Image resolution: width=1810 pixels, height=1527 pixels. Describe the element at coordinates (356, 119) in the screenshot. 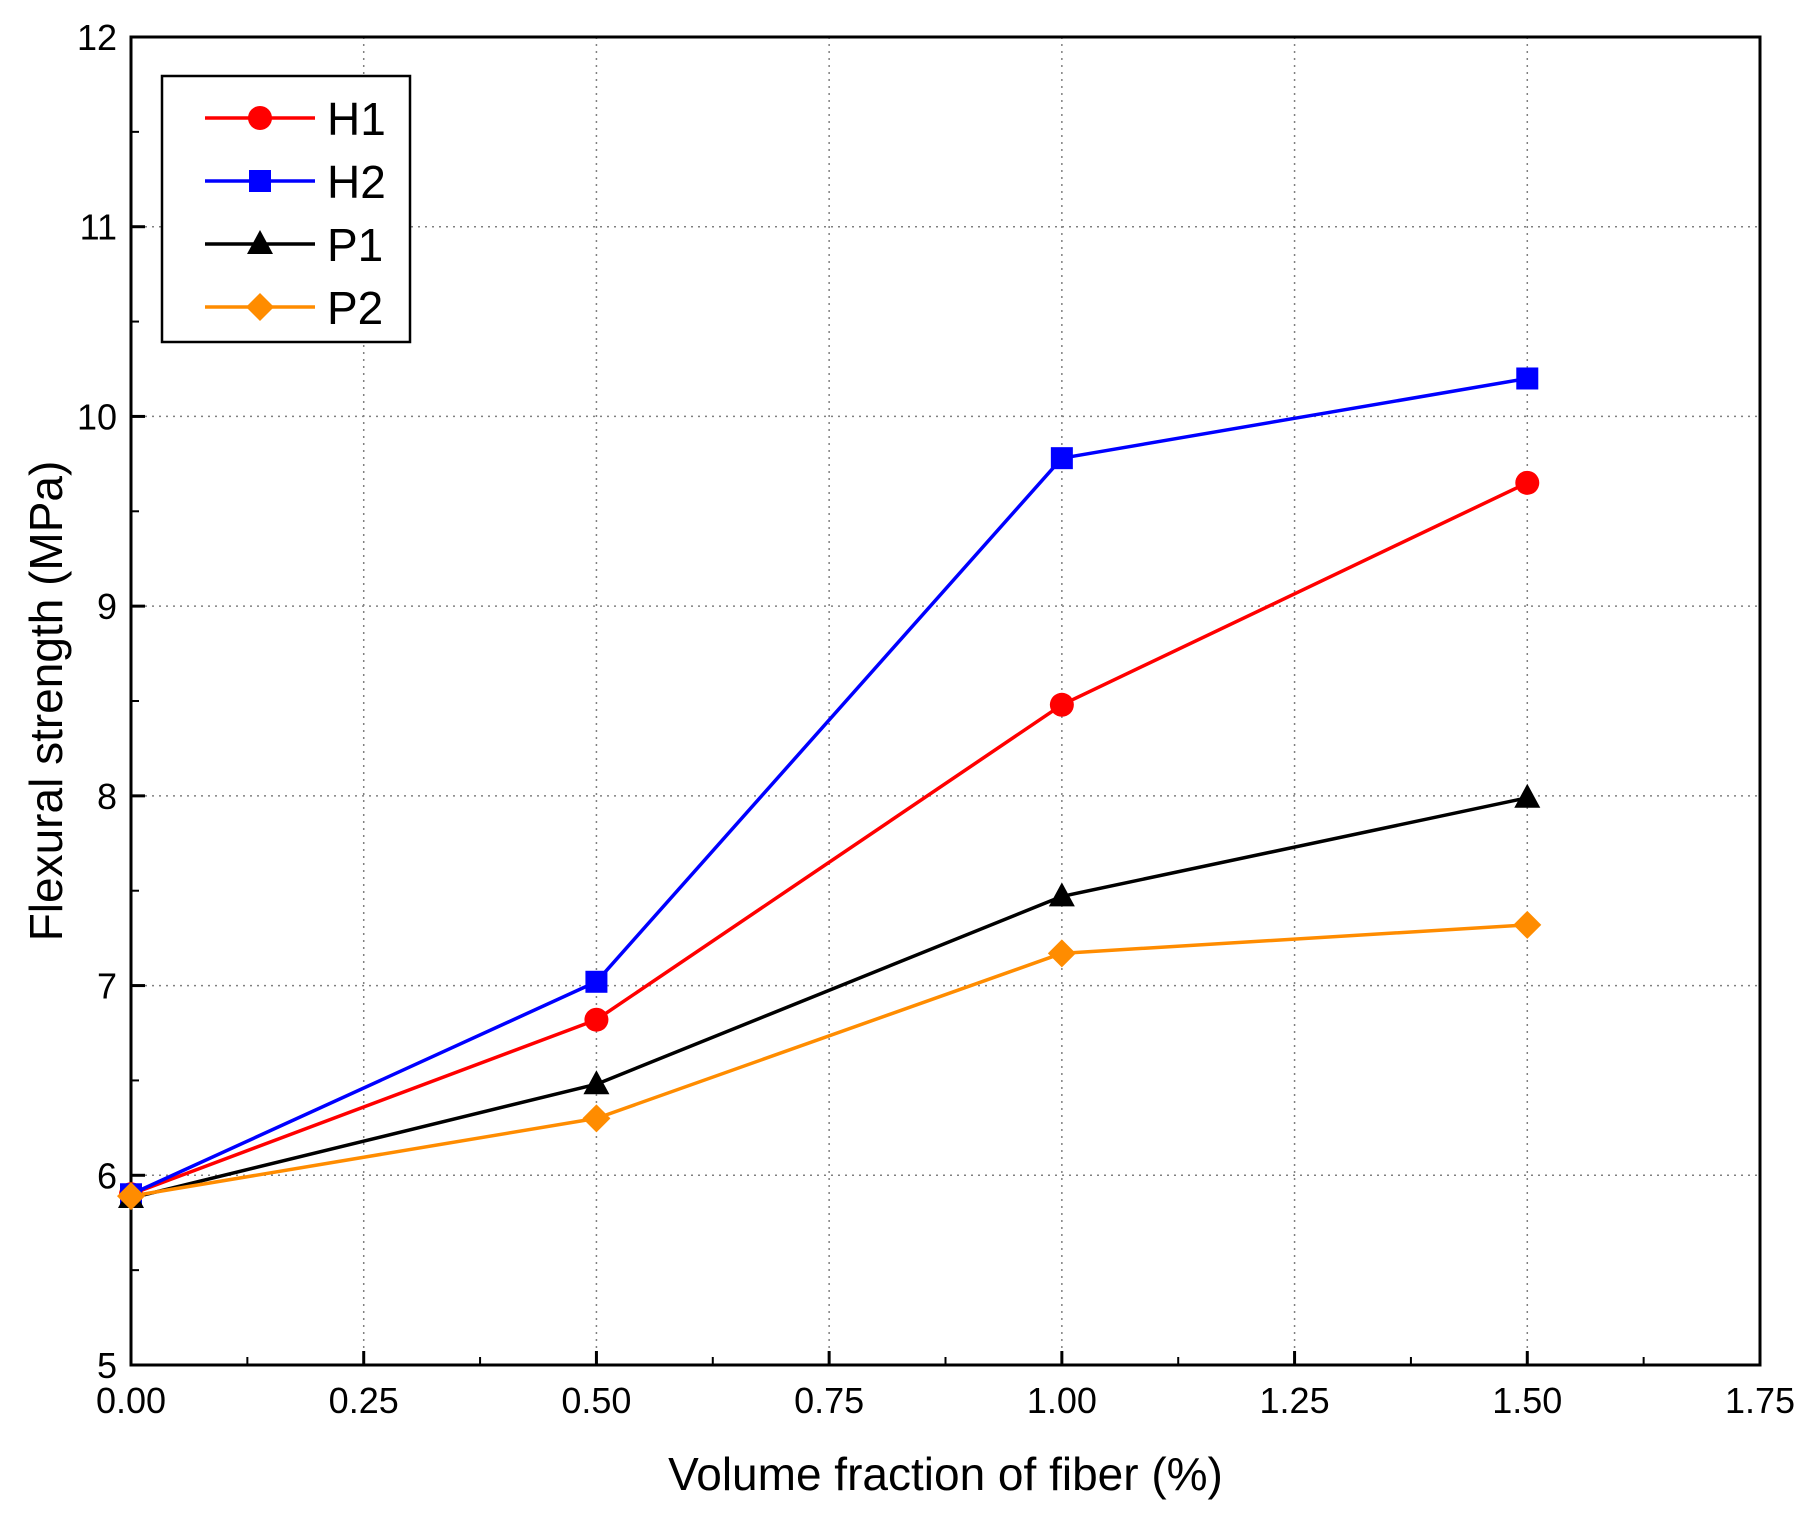

I see `legend-label-h1: H1` at that location.